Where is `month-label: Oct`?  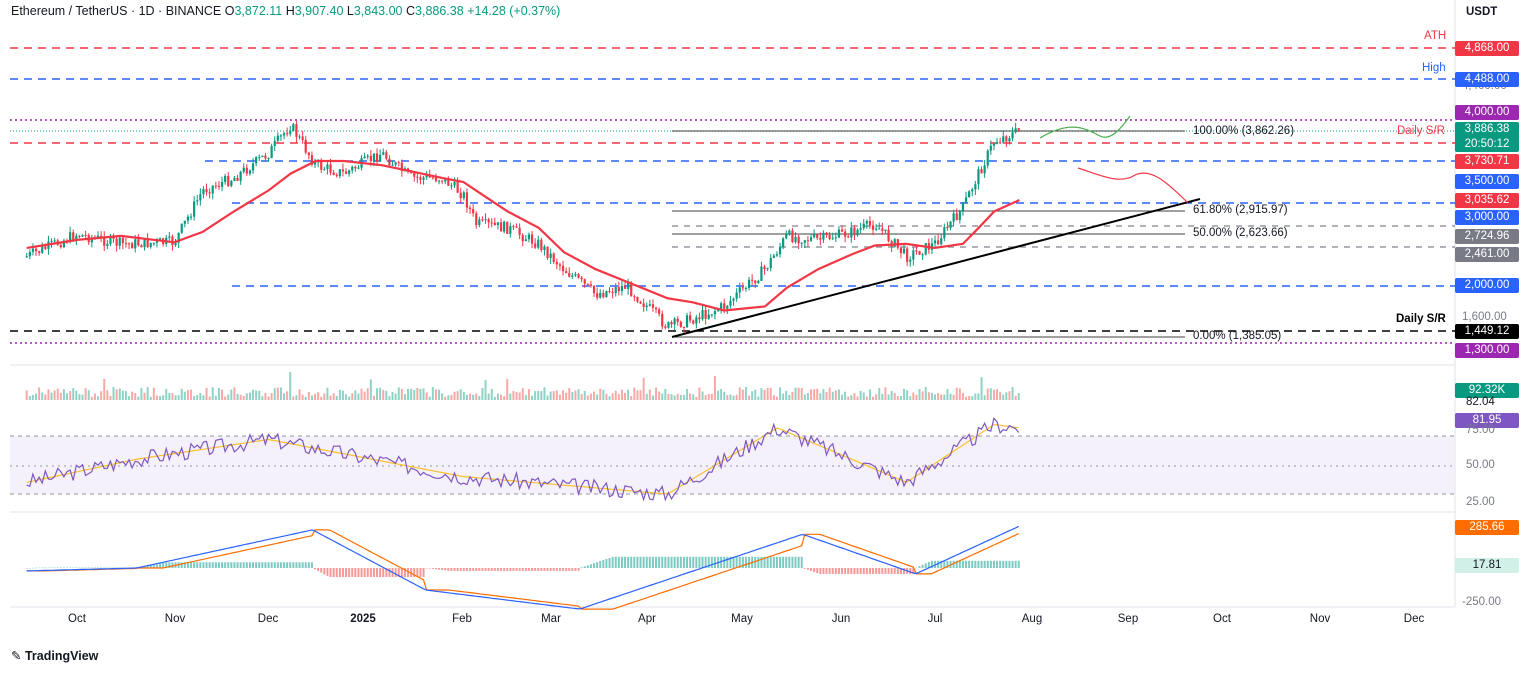
month-label: Oct is located at coordinates (1222, 619).